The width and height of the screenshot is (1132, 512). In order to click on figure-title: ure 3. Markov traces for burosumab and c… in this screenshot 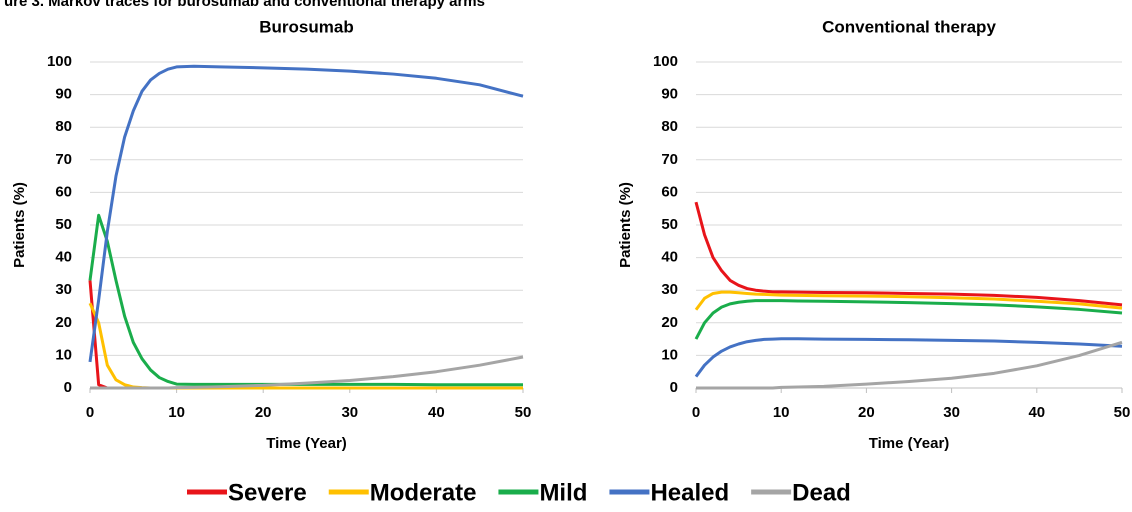, I will do `click(244, 5)`.